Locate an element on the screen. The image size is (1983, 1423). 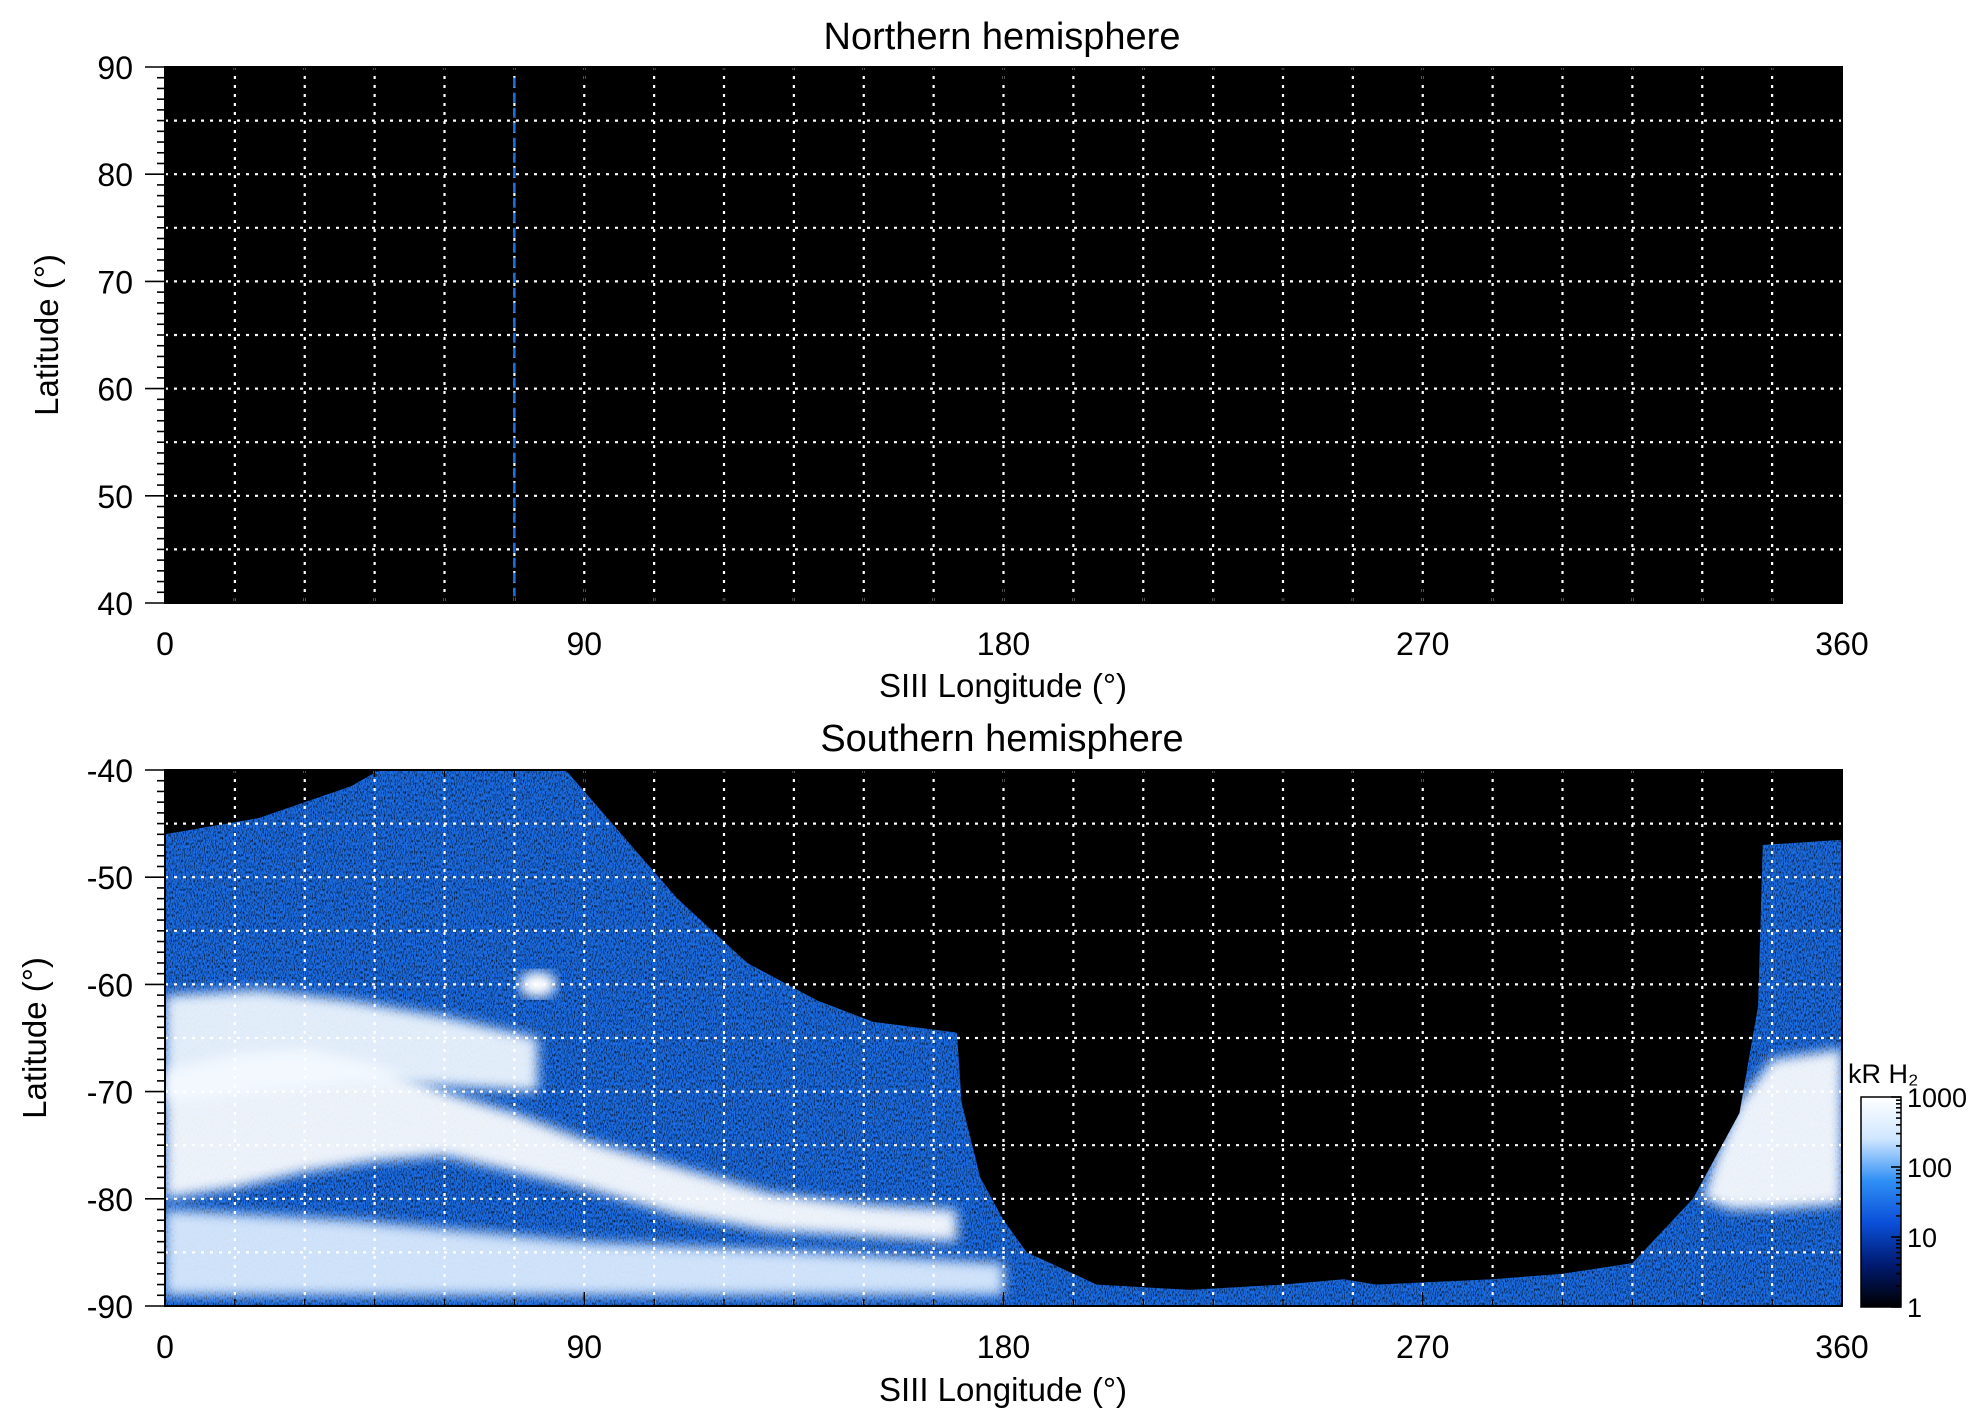
southern-x-axis-label: SIII Longitude (°) is located at coordinates (1003, 1389).